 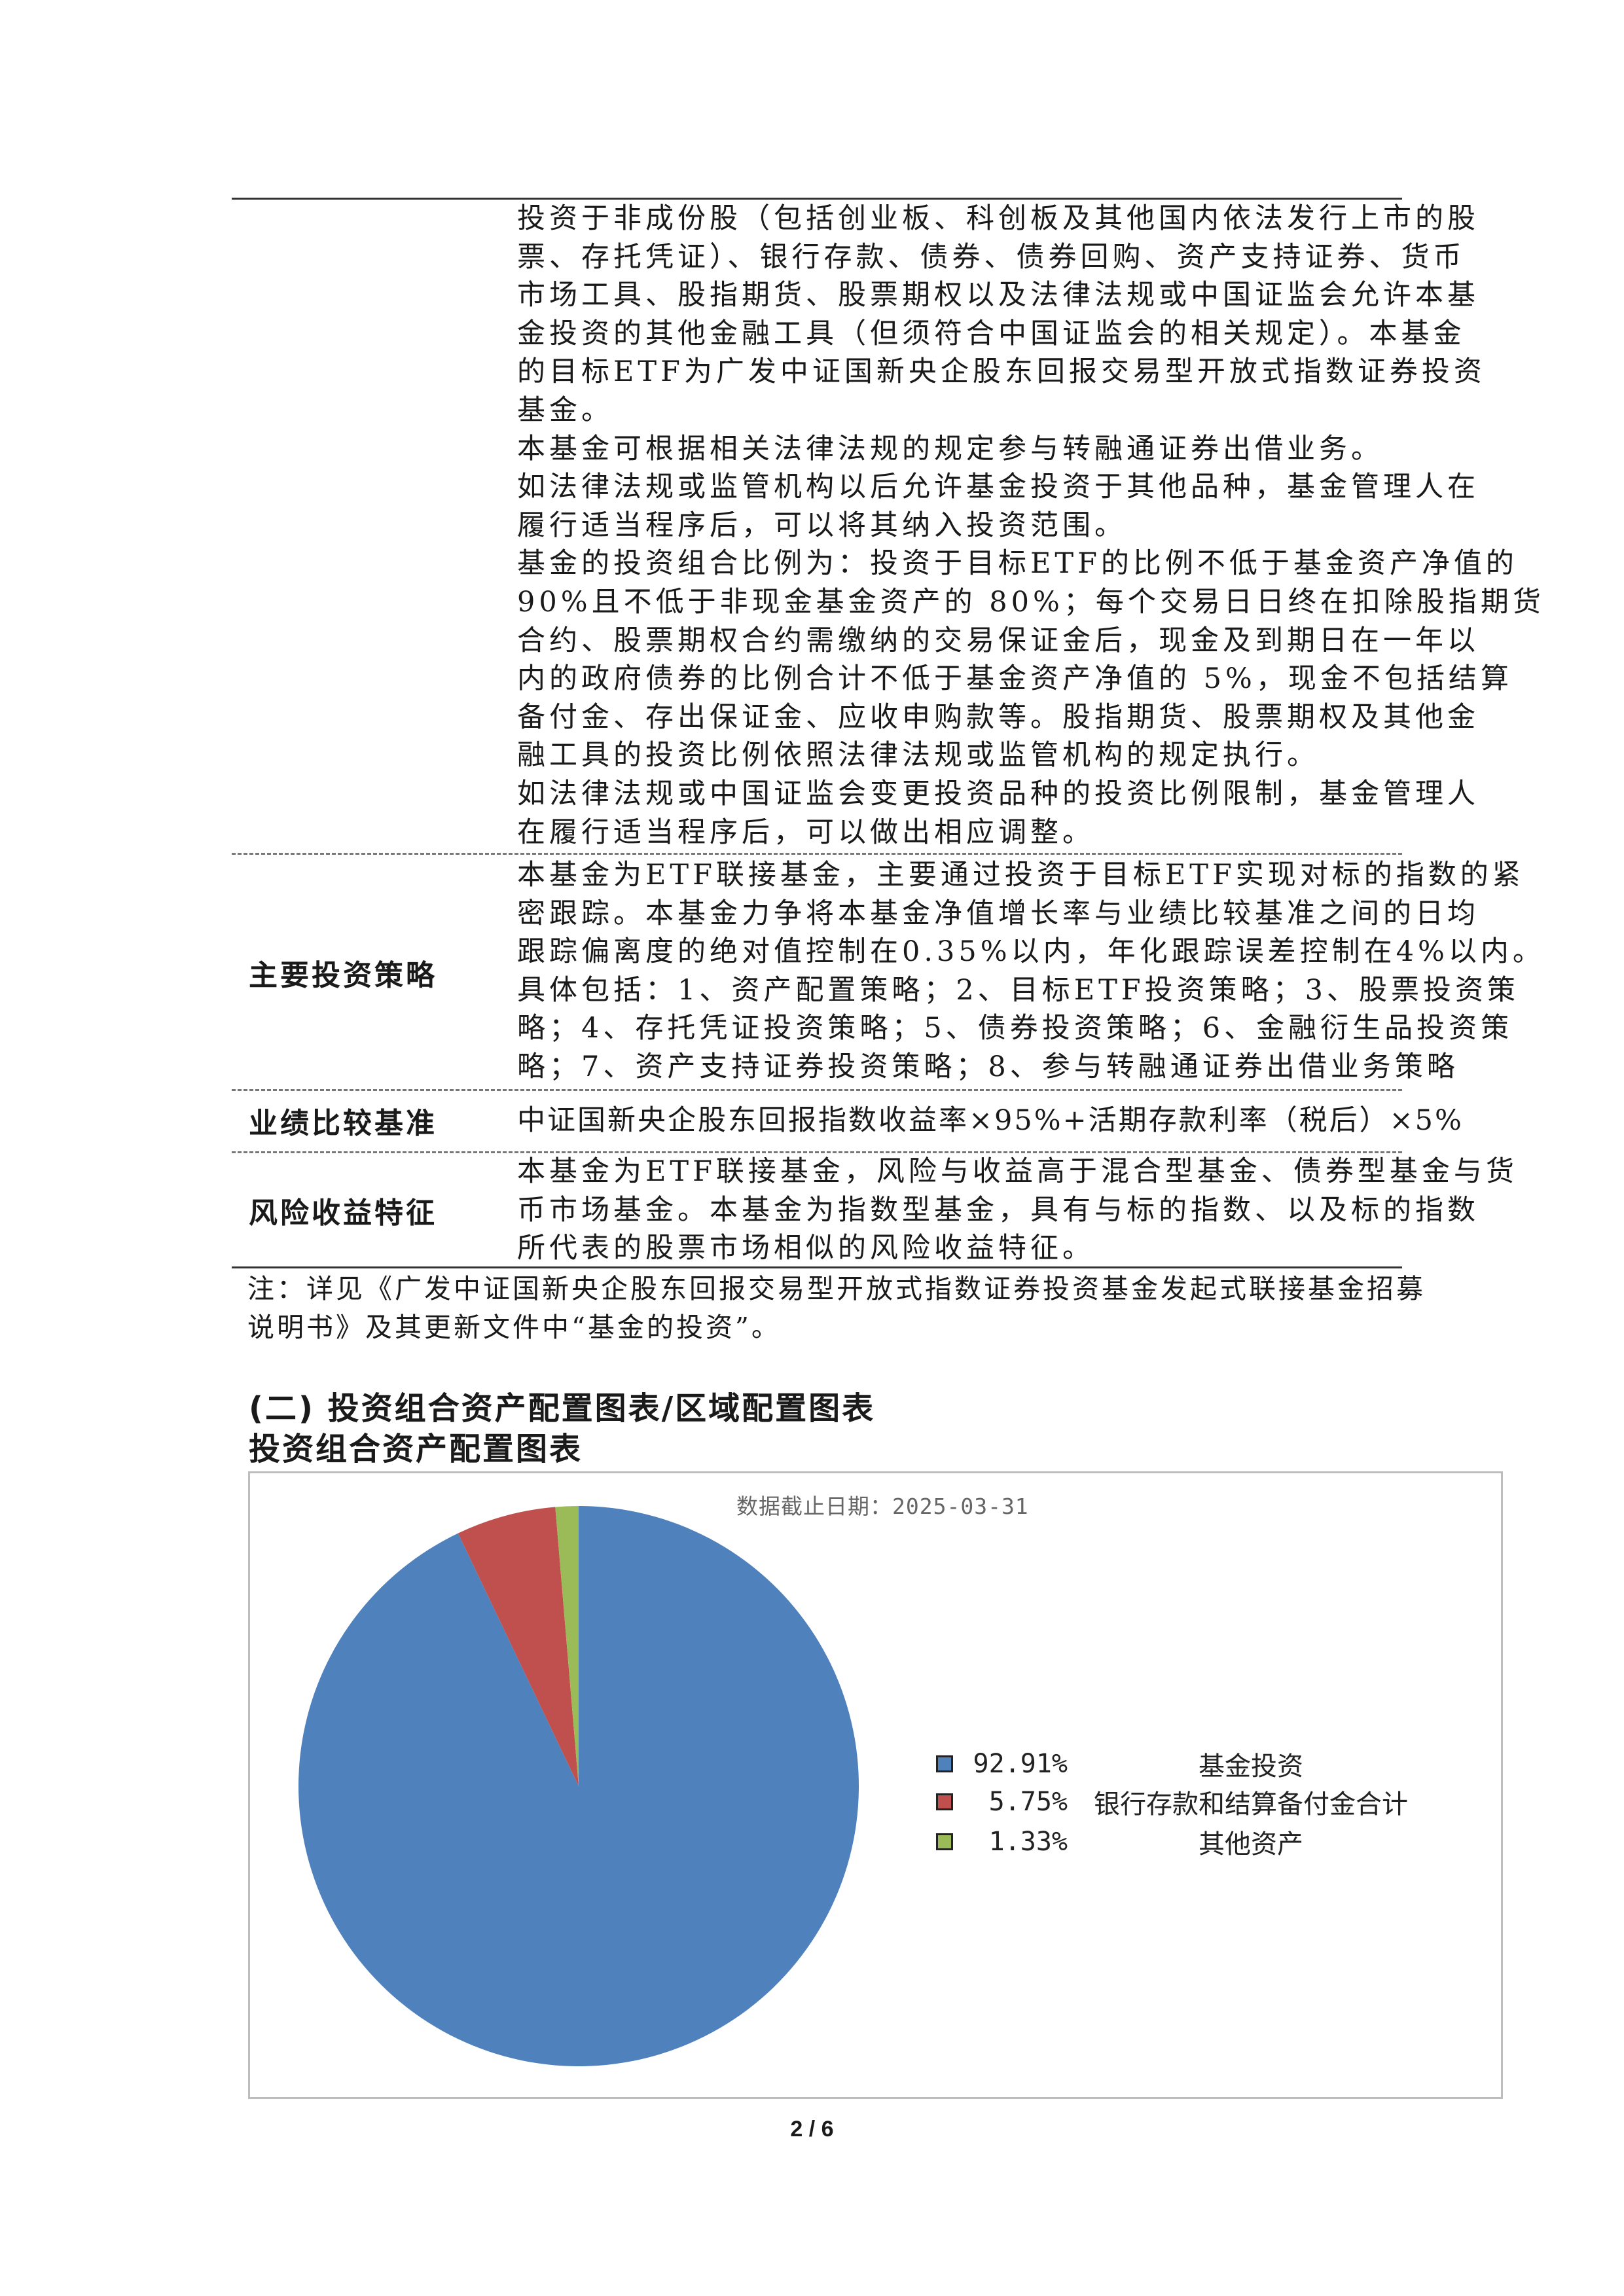 What do you see at coordinates (1175, 1764) in the screenshot?
I see `legend-item: 92.91% 基金投资` at bounding box center [1175, 1764].